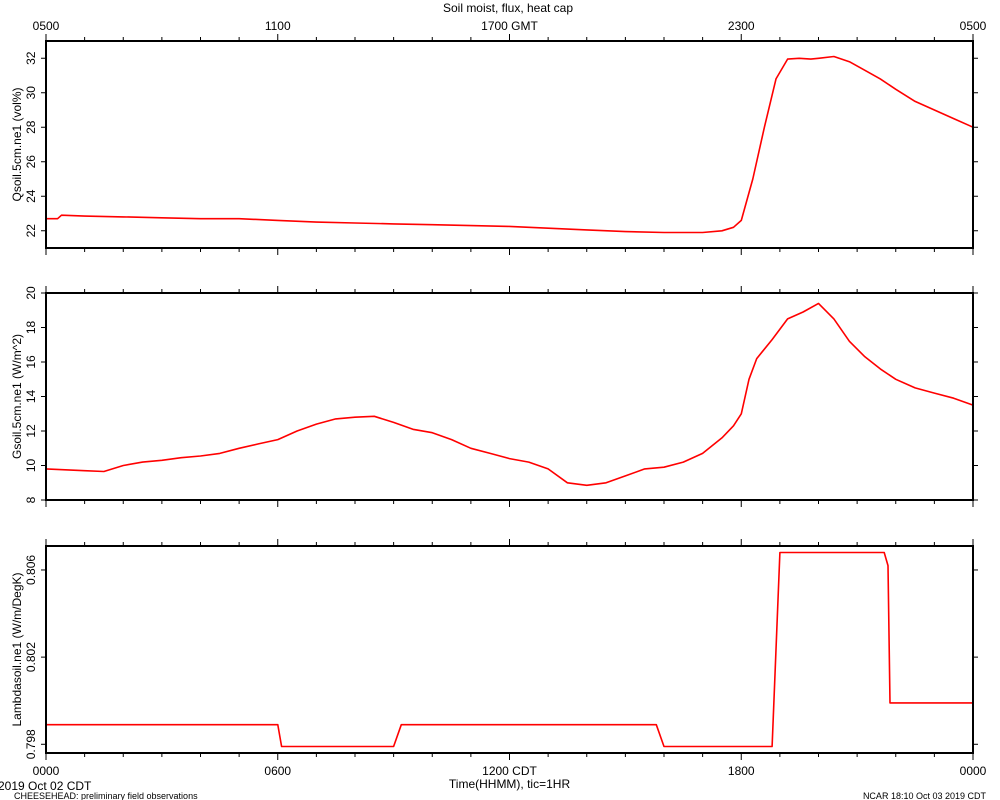  I want to click on chart-title: Soil moist, flux, heat cap, so click(508, 8).